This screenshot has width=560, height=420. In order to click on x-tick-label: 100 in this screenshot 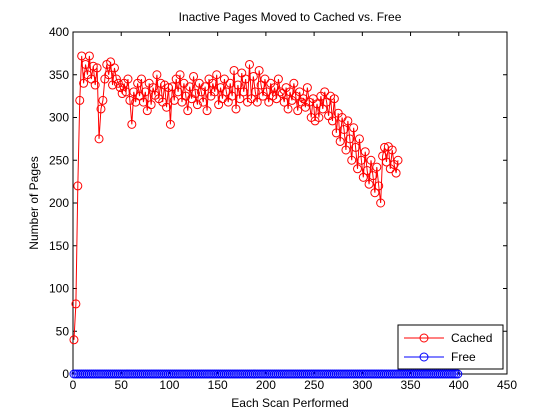, I will do `click(169, 385)`.